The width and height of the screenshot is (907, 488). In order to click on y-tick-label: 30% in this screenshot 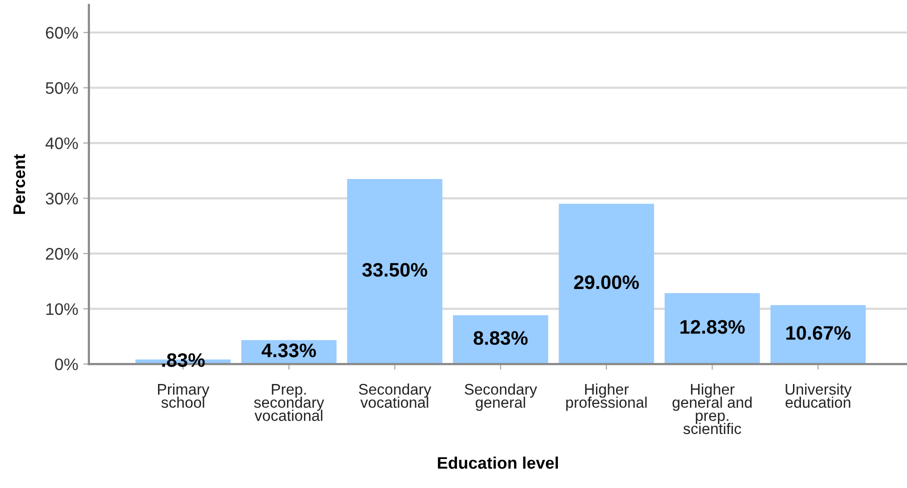, I will do `click(62, 198)`.